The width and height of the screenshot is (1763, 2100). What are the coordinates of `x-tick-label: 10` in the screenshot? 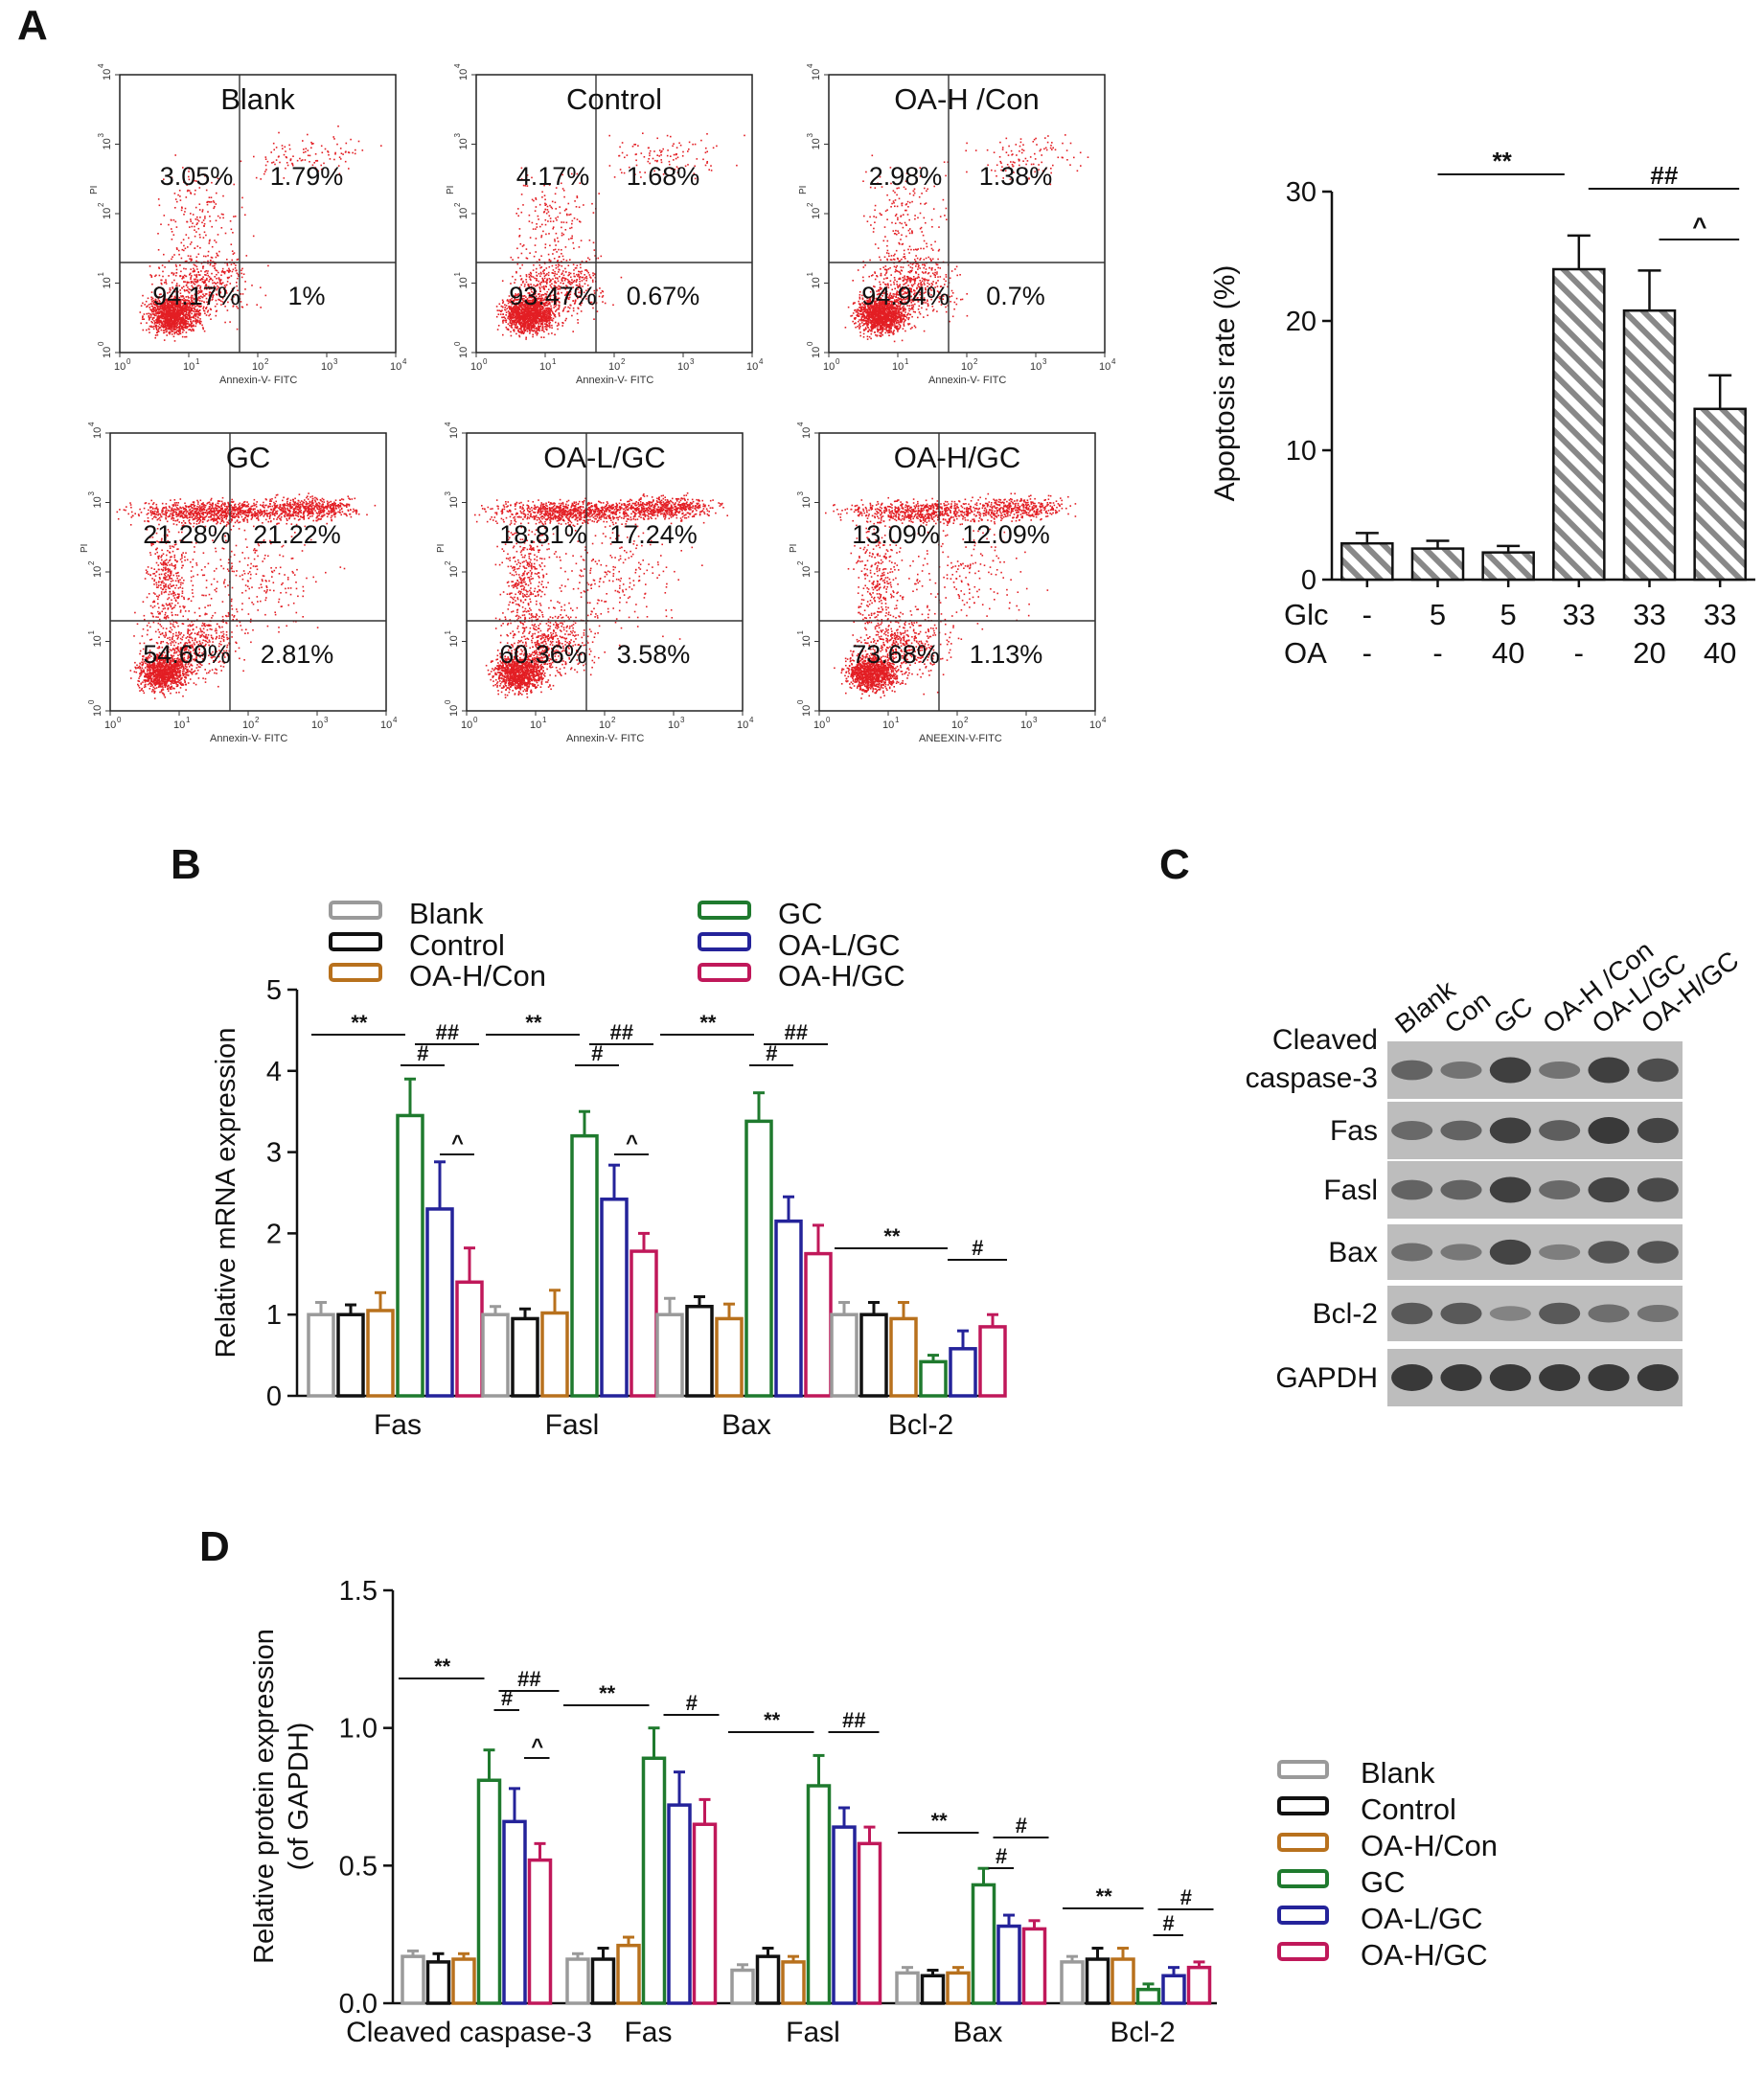 It's located at (545, 367).